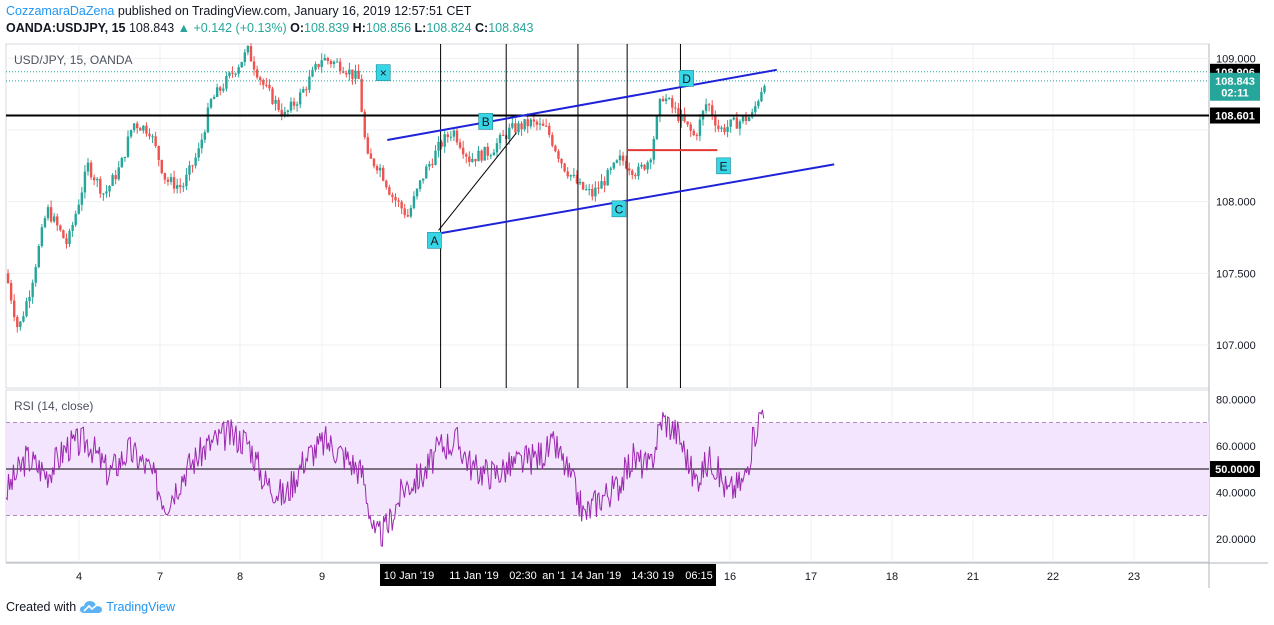  I want to click on rsi-tick-label: 40.0000, so click(1236, 493).